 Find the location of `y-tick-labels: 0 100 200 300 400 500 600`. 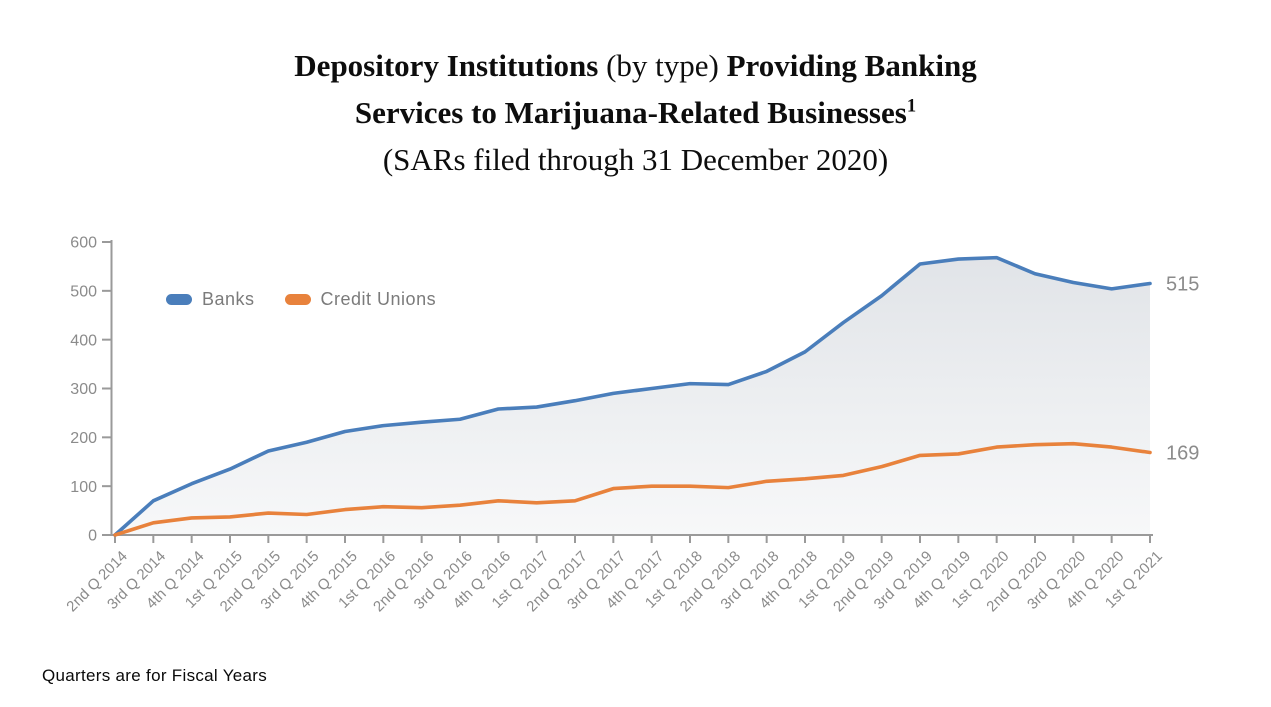

y-tick-labels: 0 100 200 300 400 500 600 is located at coordinates (83, 390).